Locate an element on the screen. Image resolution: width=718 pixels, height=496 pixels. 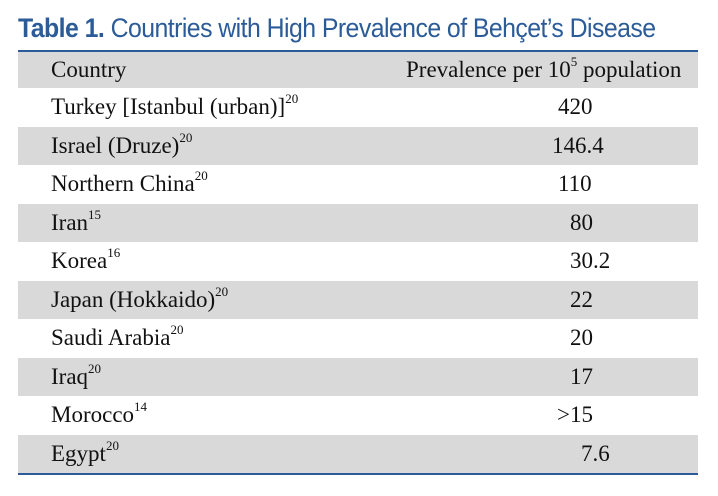
prevalence-cell: >15 is located at coordinates (575, 415).